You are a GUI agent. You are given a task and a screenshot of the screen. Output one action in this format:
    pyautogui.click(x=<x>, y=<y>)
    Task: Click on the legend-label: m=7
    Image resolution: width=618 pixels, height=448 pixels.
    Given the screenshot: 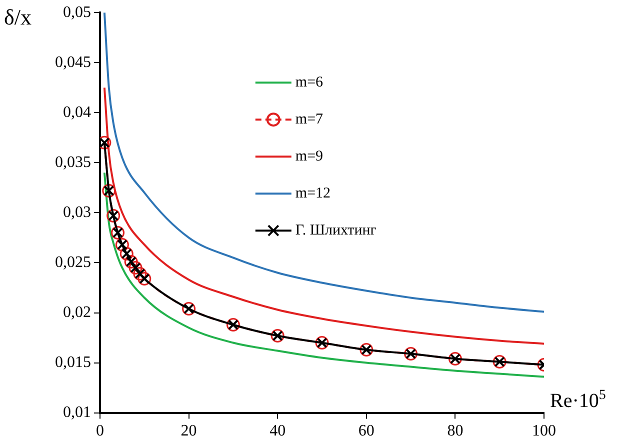 What is the action you would take?
    pyautogui.click(x=309, y=120)
    